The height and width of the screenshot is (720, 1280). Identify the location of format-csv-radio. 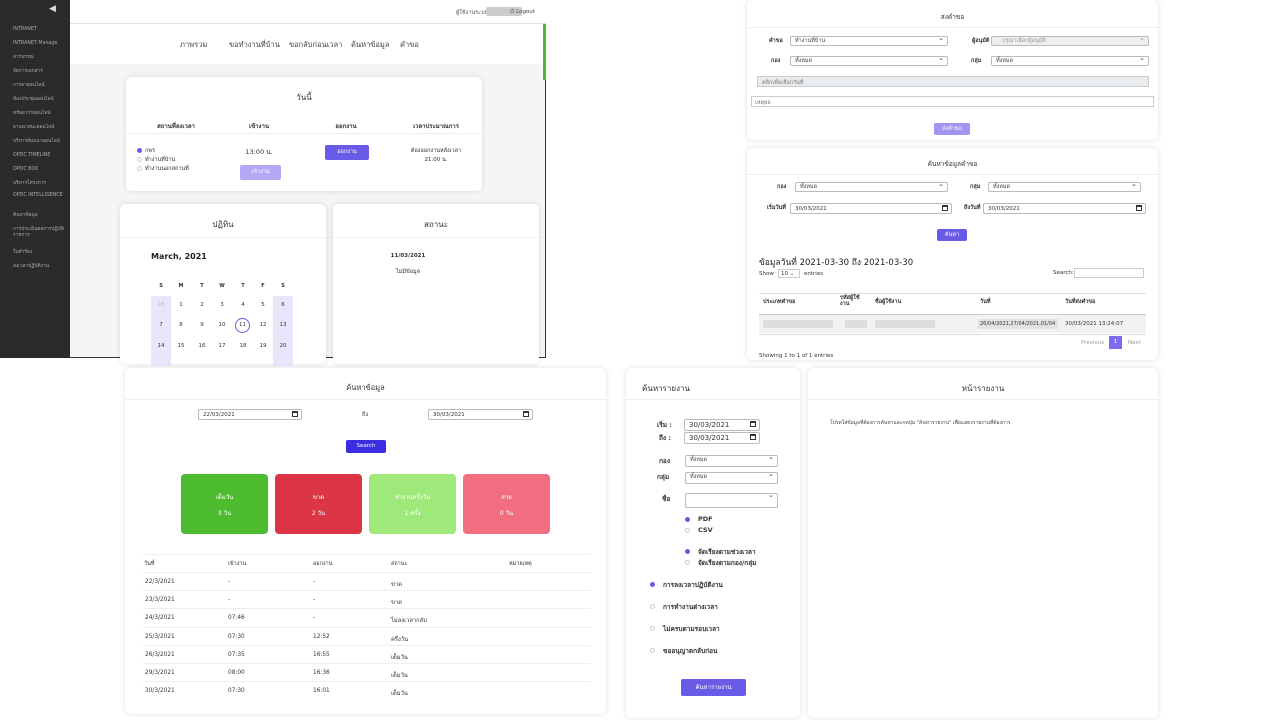
(687, 530).